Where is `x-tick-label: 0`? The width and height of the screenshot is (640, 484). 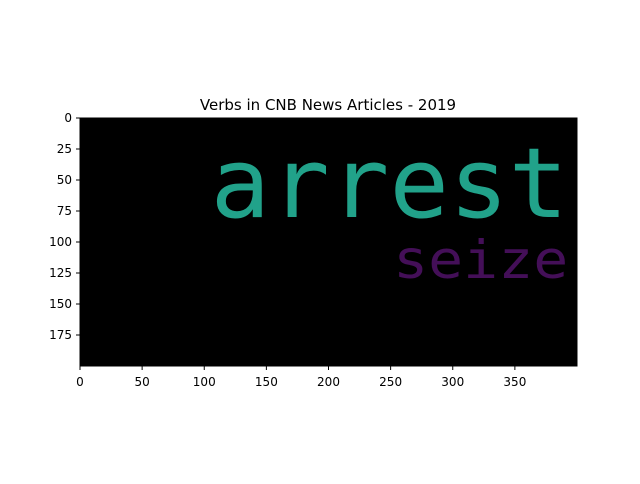
x-tick-label: 0 is located at coordinates (80, 382).